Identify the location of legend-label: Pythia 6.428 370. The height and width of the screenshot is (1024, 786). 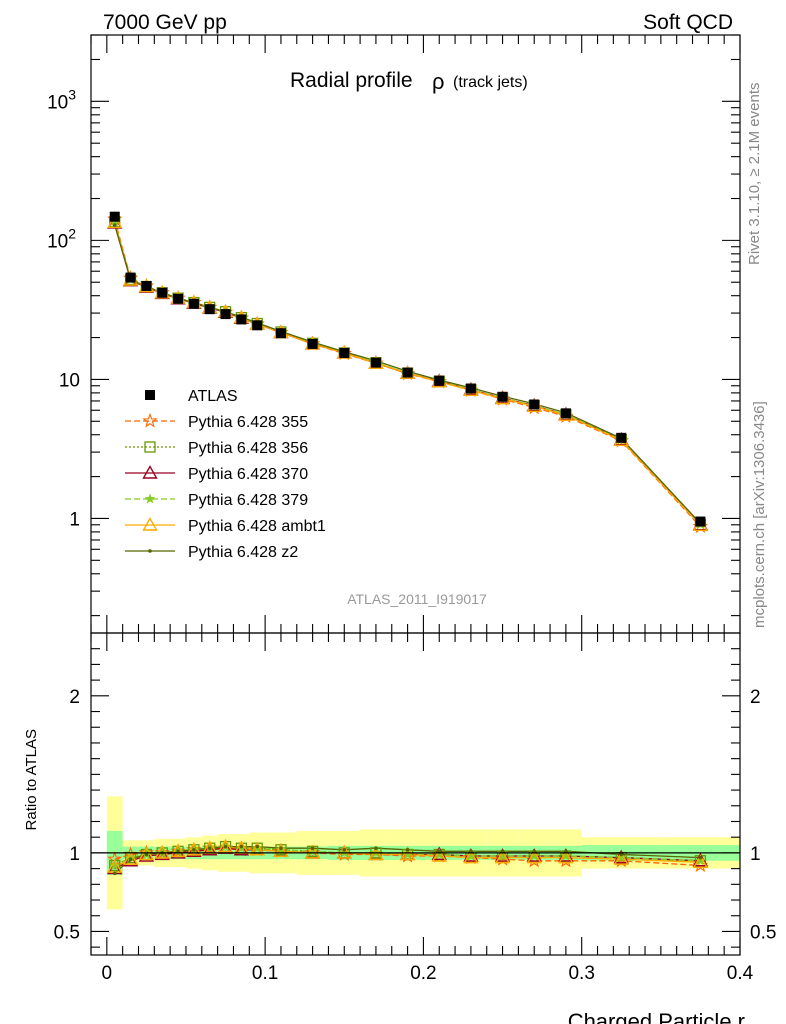
(248, 474).